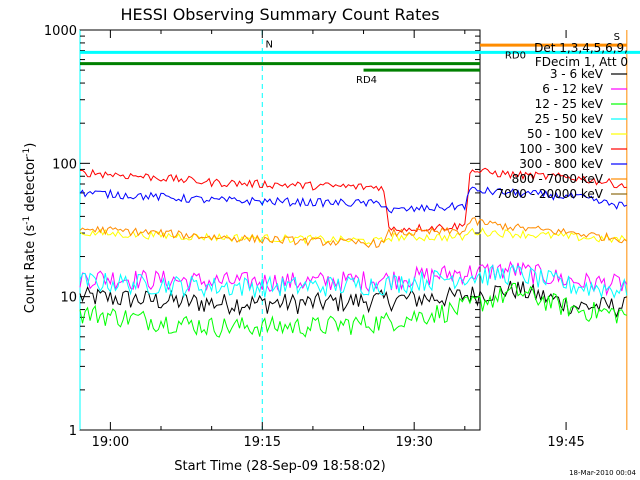 Image resolution: width=640 pixels, height=480 pixels. I want to click on mode-bar-label: RD4, so click(366, 80).